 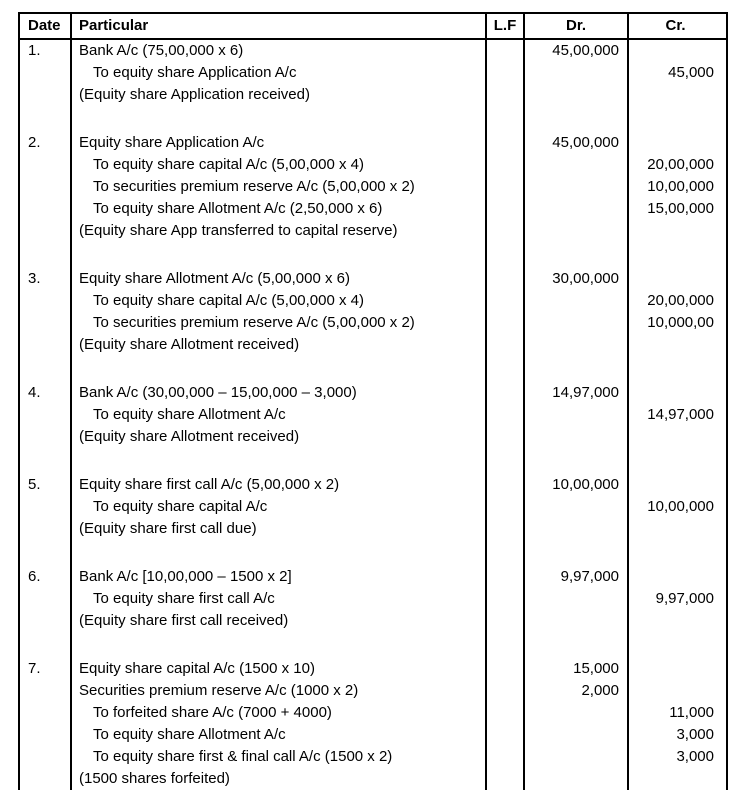 What do you see at coordinates (279, 507) in the screenshot?
I see `particular-cell: To equity share capital A/c` at bounding box center [279, 507].